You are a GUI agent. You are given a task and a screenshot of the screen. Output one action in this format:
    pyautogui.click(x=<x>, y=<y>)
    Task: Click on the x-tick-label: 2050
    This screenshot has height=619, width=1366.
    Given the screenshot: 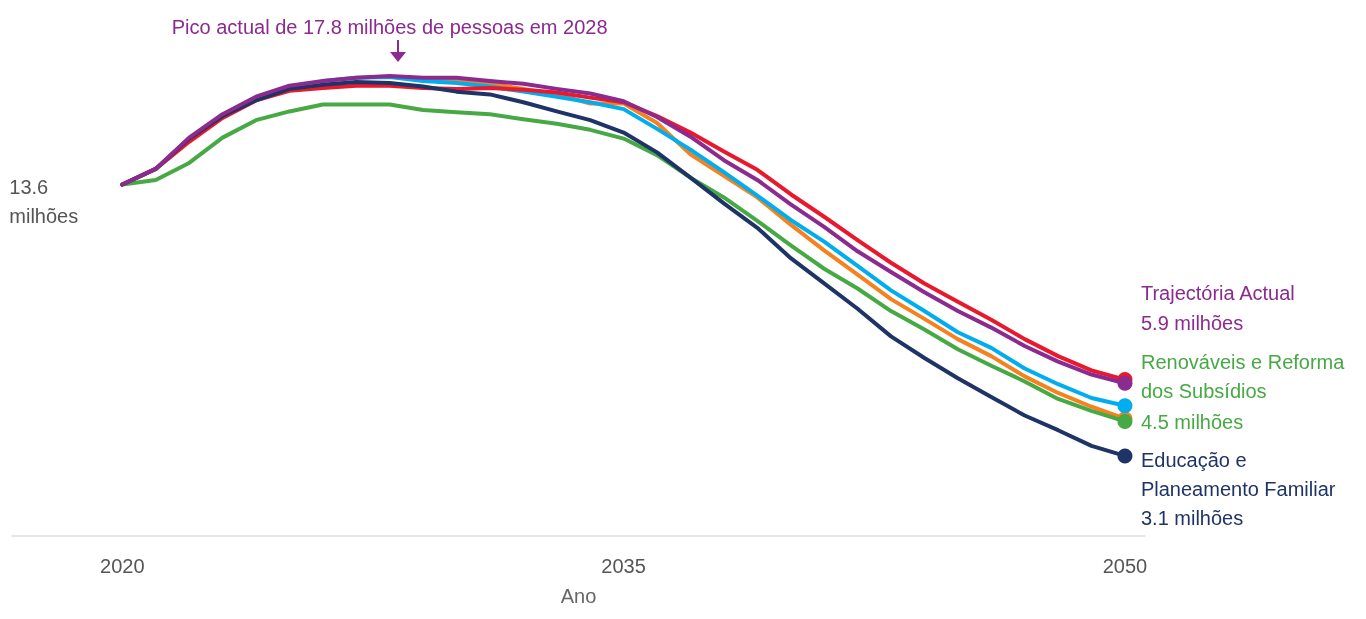 What is the action you would take?
    pyautogui.click(x=1125, y=566)
    